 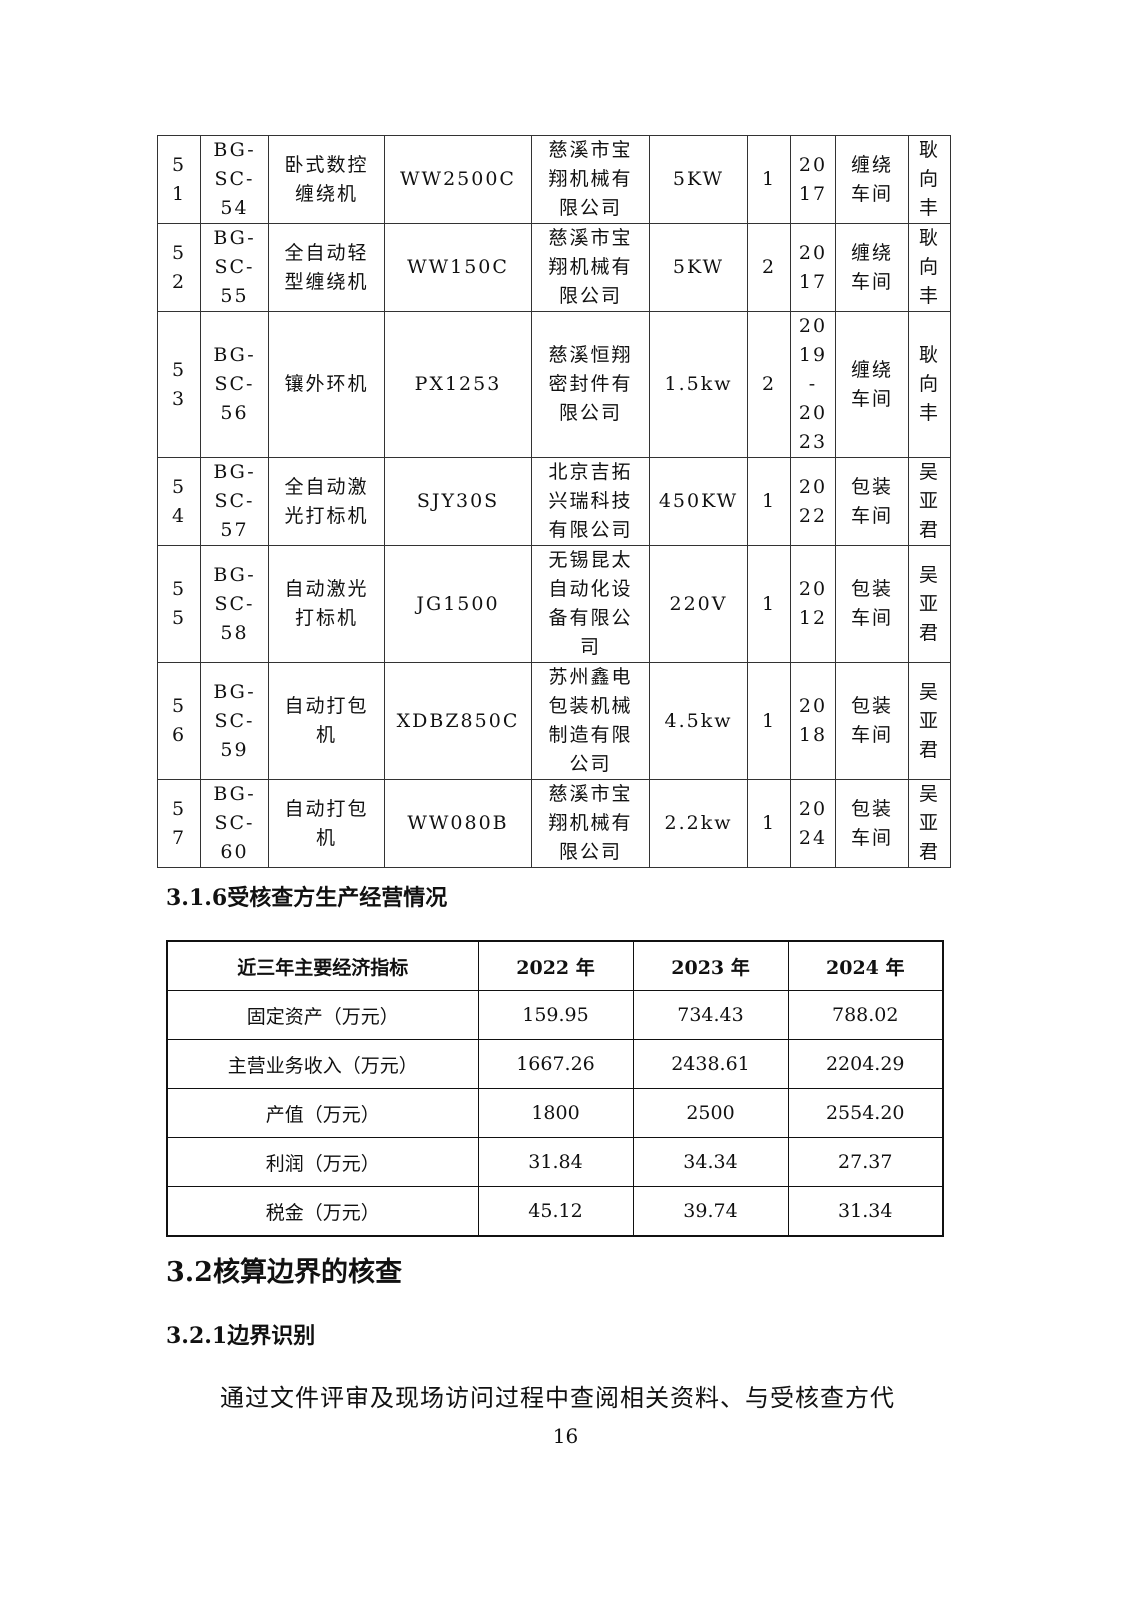 What do you see at coordinates (590, 604) in the screenshot?
I see `manufacturer-cell: 无锡昆太 自动化设 备有限公 司` at bounding box center [590, 604].